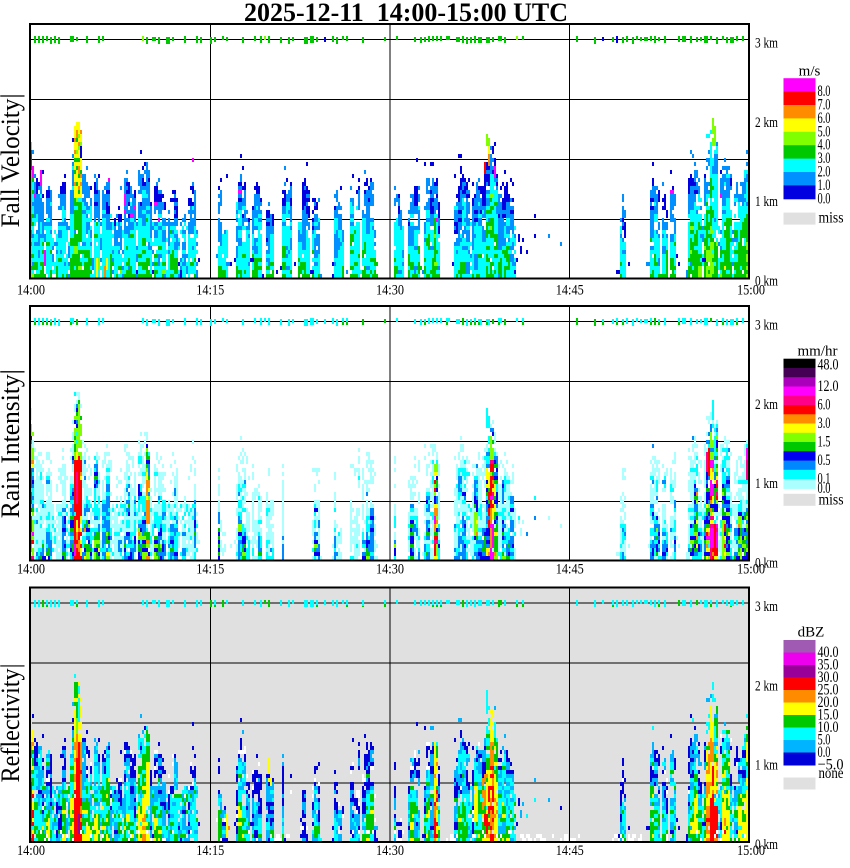 The image size is (850, 868). Describe the element at coordinates (828, 652) in the screenshot. I see `svg-text: 40.0` at that location.